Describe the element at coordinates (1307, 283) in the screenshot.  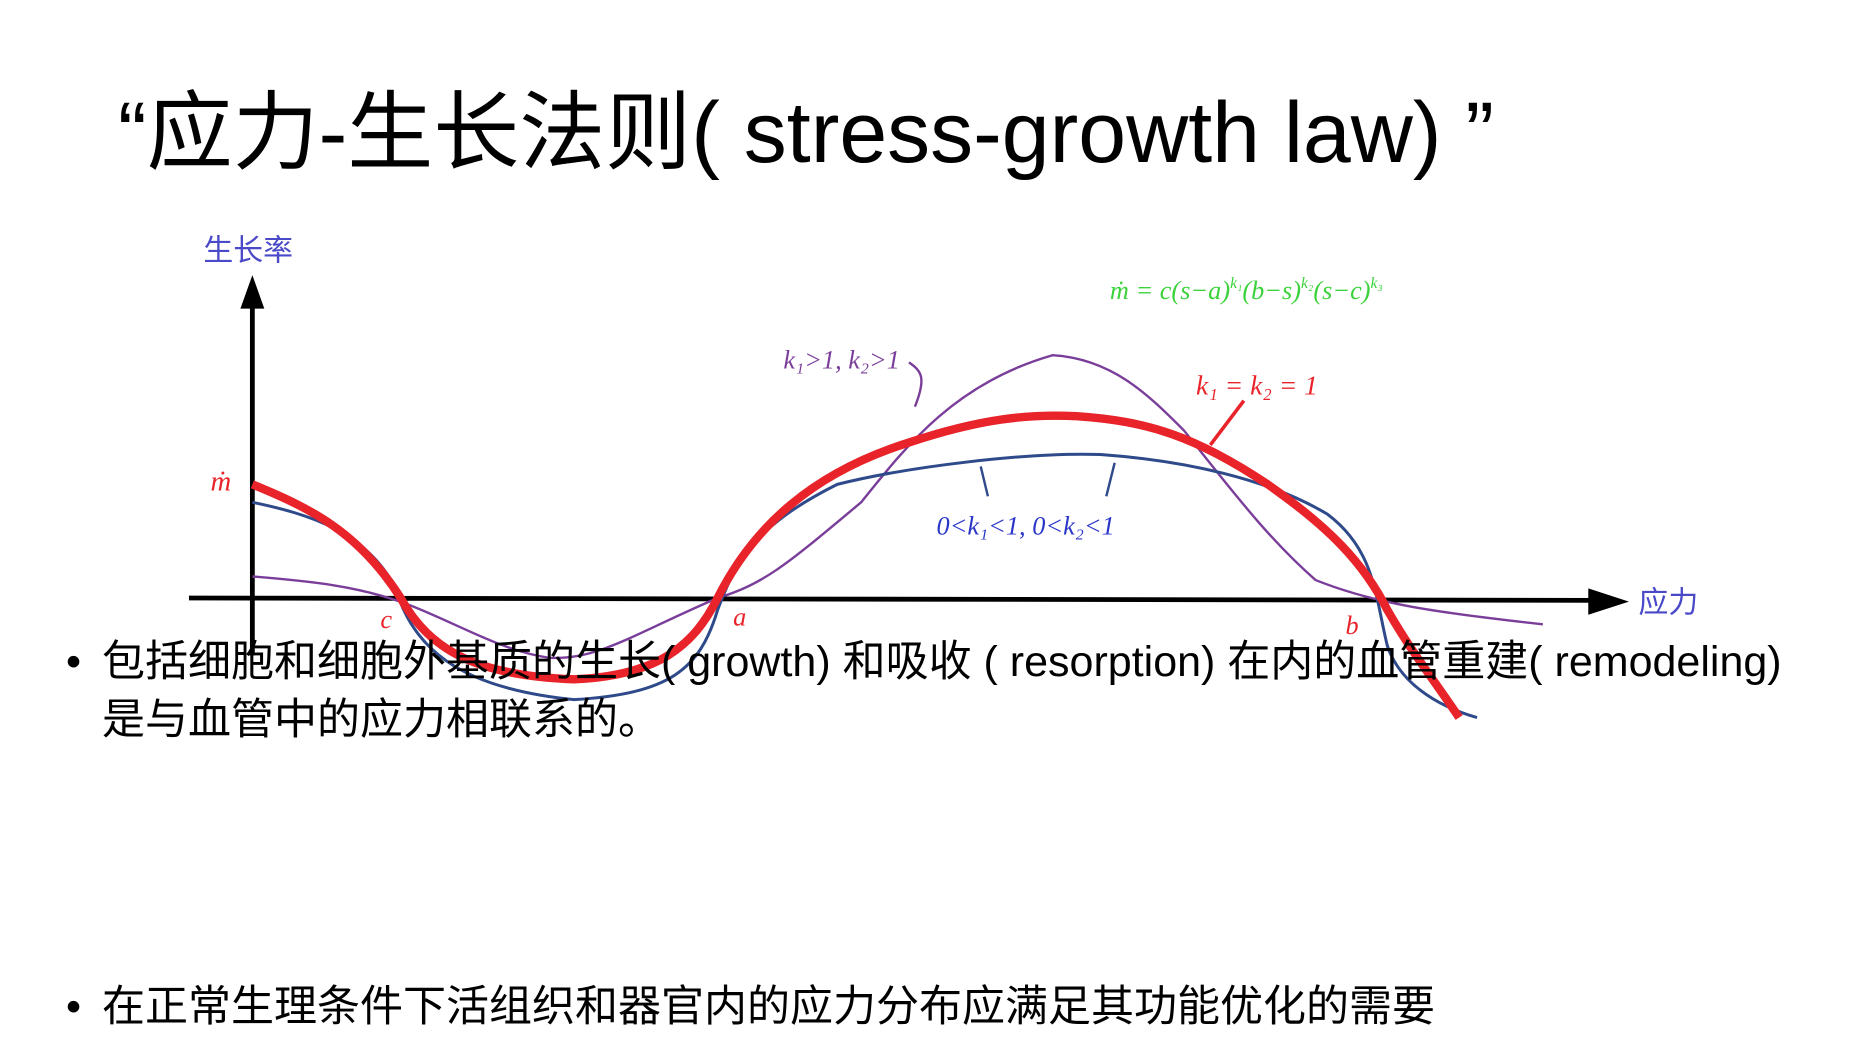
I see `formula-exponent: k₂` at that location.